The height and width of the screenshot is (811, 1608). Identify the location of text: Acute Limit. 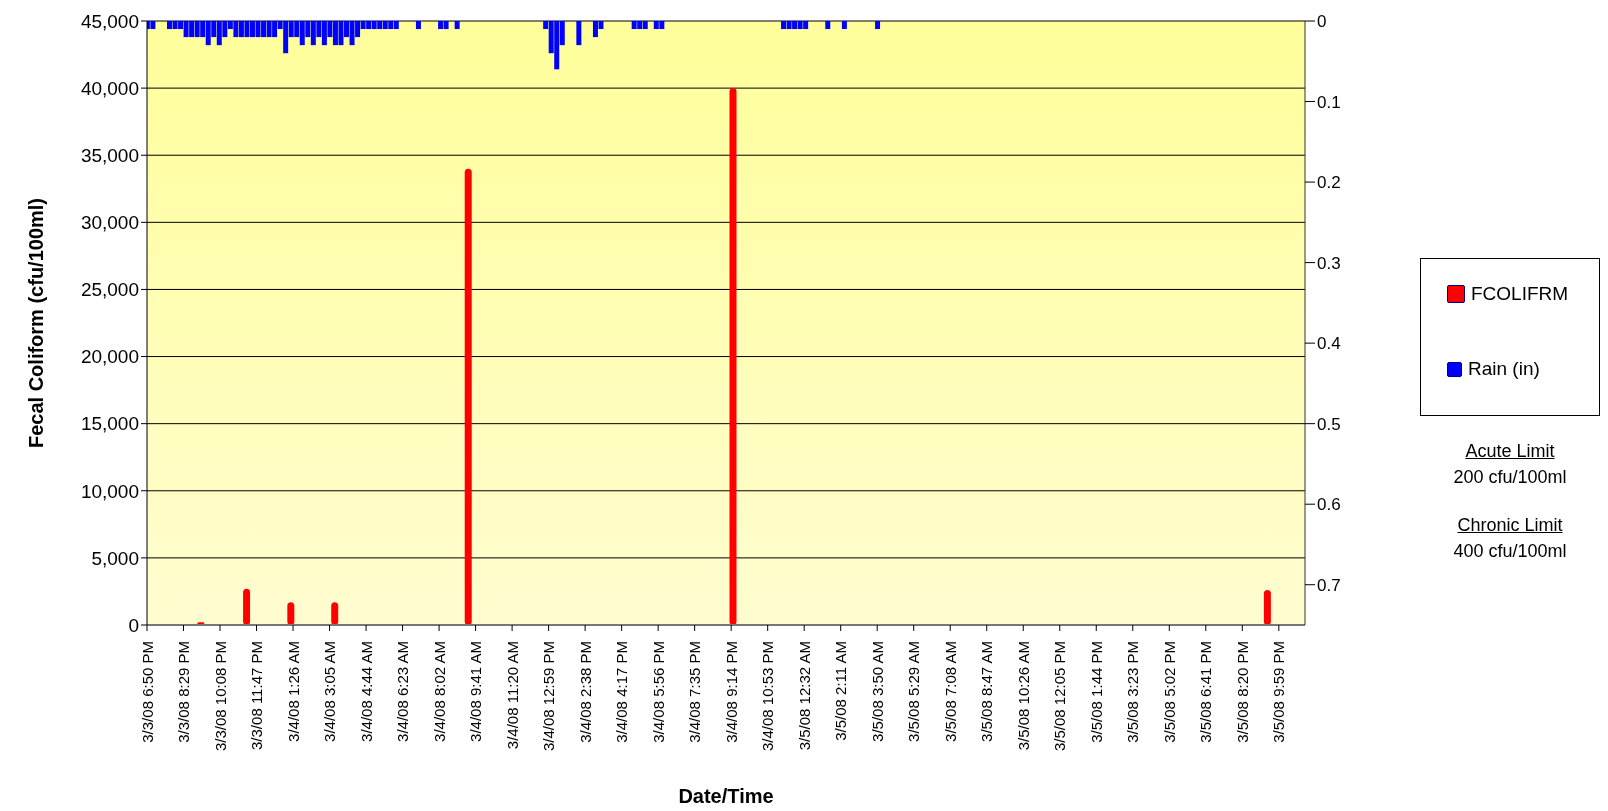
(1510, 451).